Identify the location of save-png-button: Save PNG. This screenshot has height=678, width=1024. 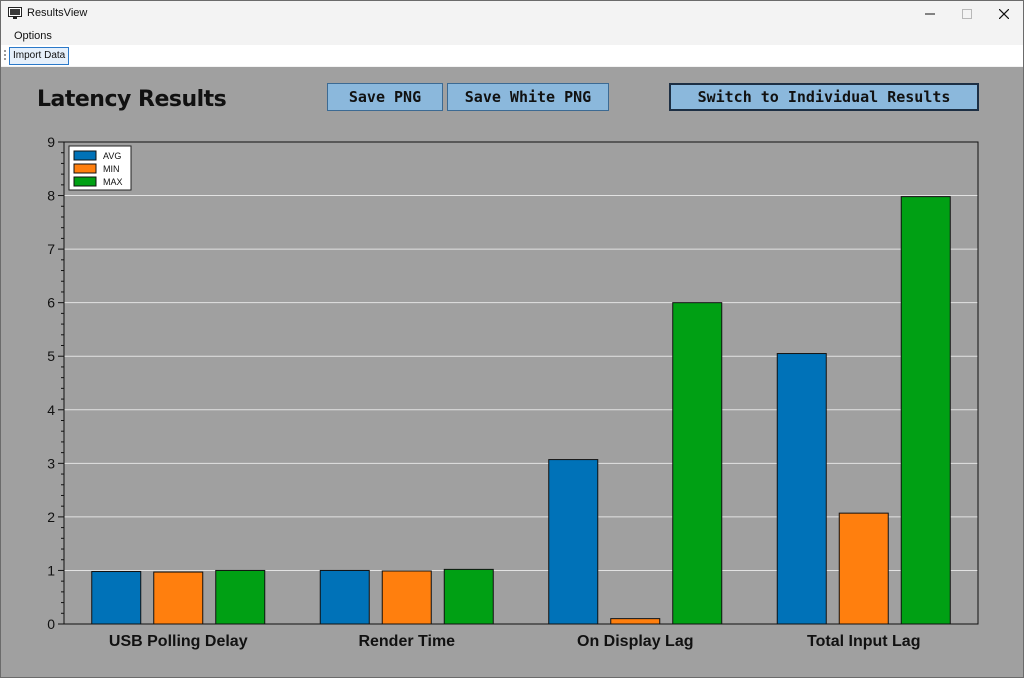
(385, 97).